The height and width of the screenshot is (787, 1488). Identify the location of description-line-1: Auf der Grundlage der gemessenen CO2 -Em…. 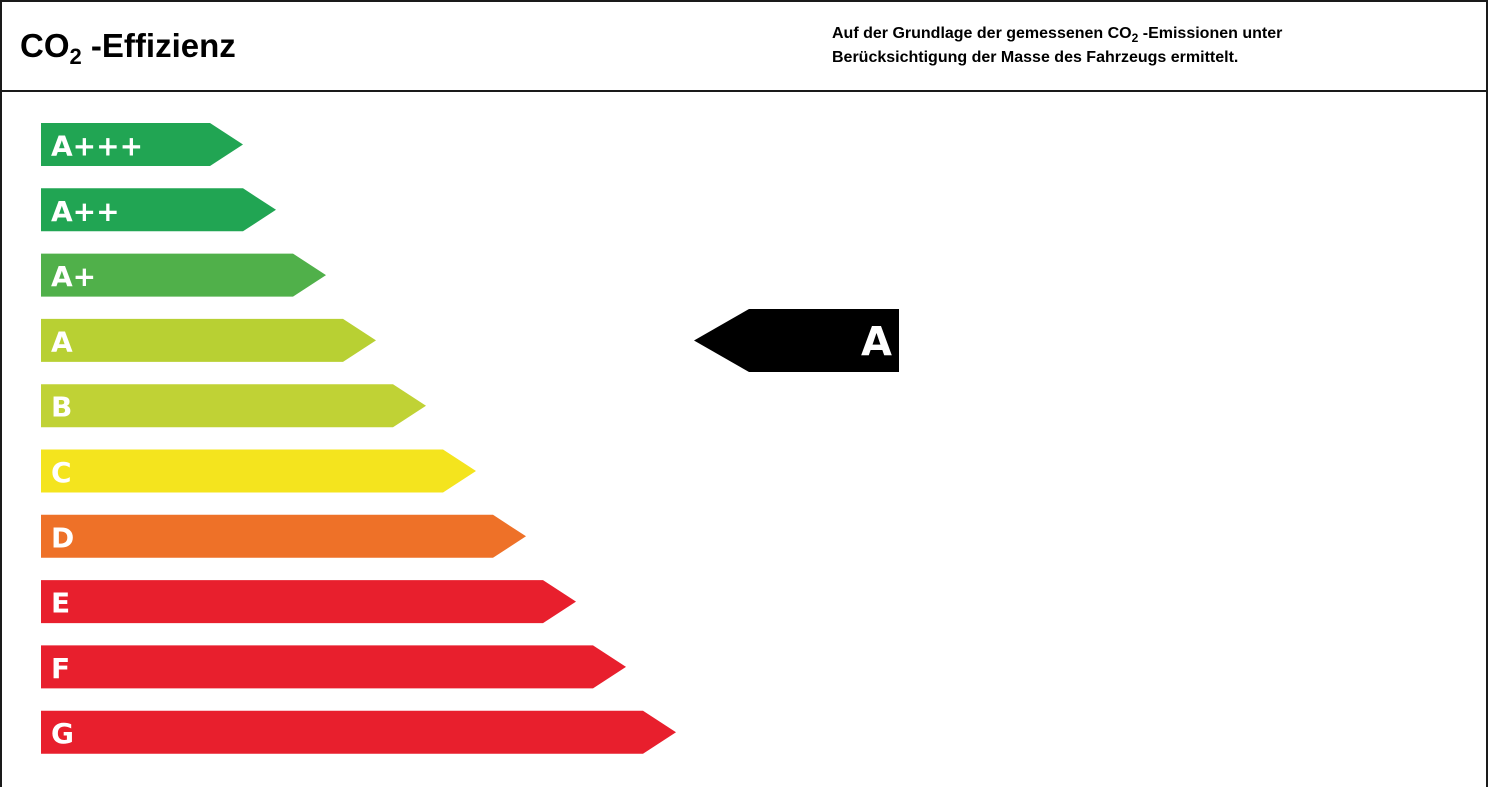
(1057, 35).